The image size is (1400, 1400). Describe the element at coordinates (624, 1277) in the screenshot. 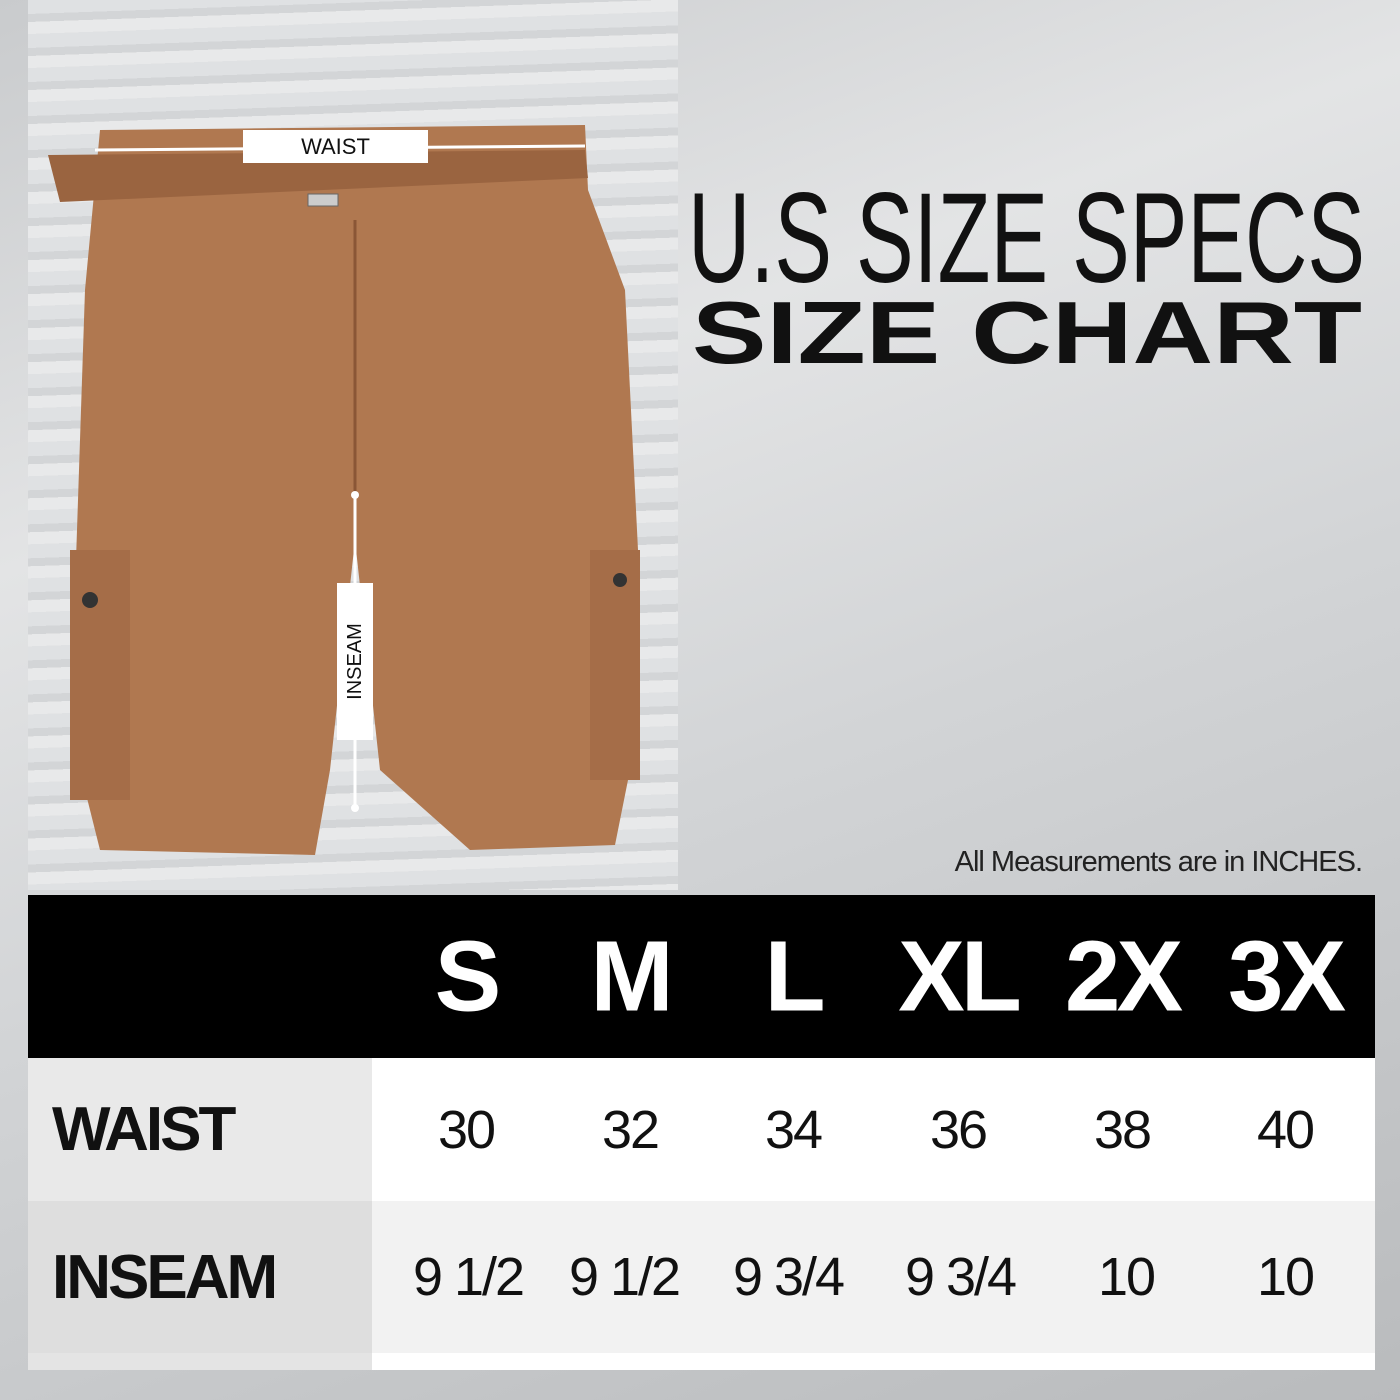

I see `inseam-m: 9 1/2` at that location.